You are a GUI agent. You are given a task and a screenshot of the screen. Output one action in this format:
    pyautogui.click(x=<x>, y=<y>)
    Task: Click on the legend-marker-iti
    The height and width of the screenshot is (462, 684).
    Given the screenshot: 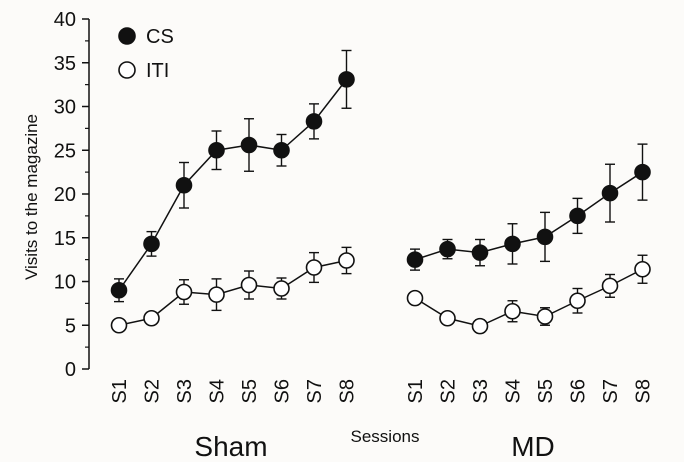 What is the action you would take?
    pyautogui.click(x=127, y=70)
    